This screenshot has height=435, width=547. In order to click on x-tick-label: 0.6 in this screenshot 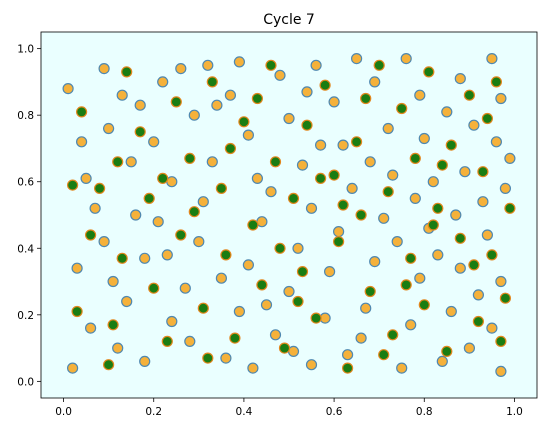, I will do `click(334, 412)`.